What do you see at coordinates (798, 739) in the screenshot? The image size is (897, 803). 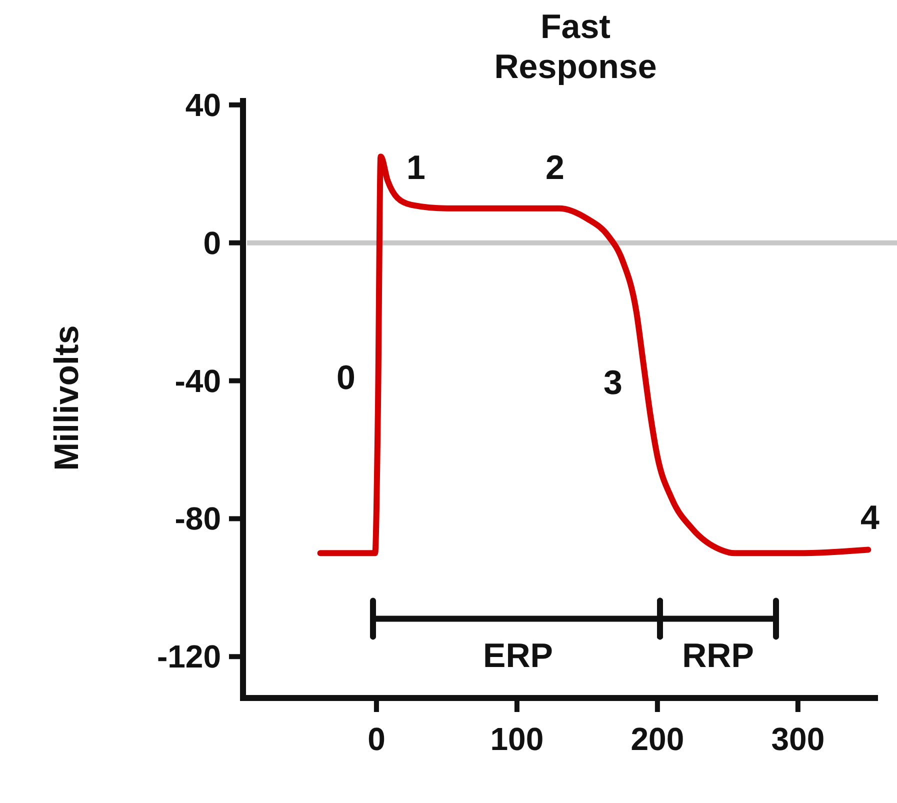 I see `x-tick-label: 300` at bounding box center [798, 739].